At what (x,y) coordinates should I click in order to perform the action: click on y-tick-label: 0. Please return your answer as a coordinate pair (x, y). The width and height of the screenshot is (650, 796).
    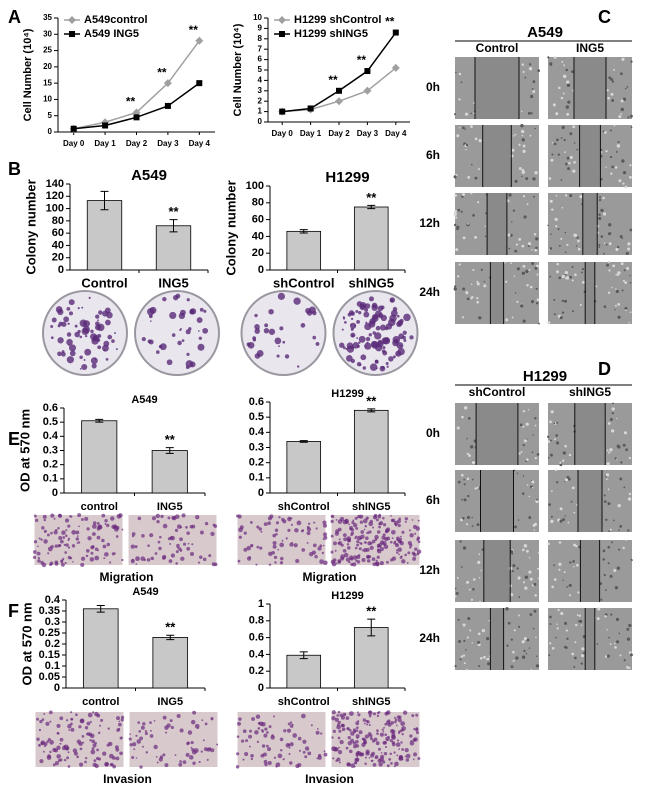
    Looking at the image, I should click on (57, 688).